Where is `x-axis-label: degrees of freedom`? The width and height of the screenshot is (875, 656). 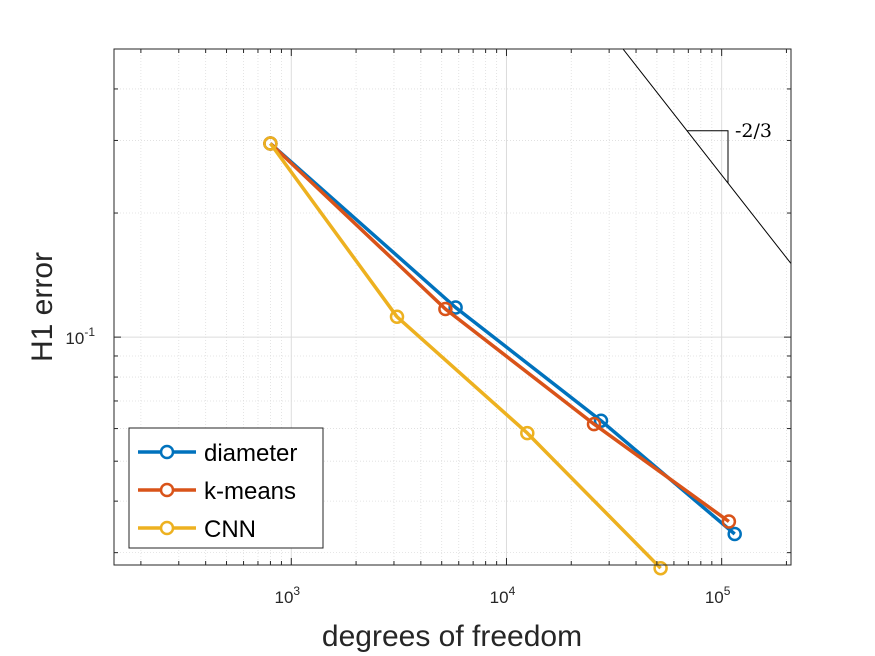 x-axis-label: degrees of freedom is located at coordinates (452, 636).